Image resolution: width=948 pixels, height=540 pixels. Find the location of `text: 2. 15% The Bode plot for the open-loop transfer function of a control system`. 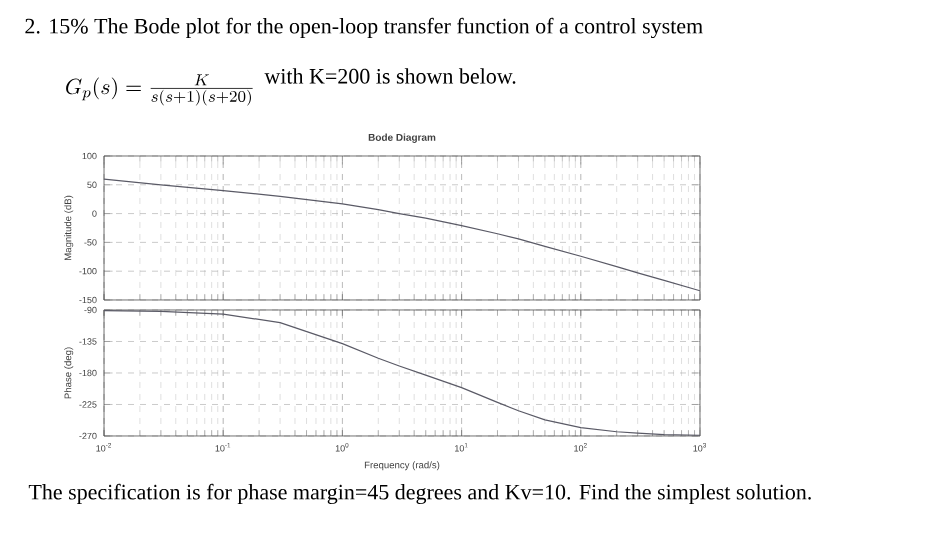

text: 2. 15% The Bode plot for the open-loop transfer function of a control system is located at coordinates (364, 28).